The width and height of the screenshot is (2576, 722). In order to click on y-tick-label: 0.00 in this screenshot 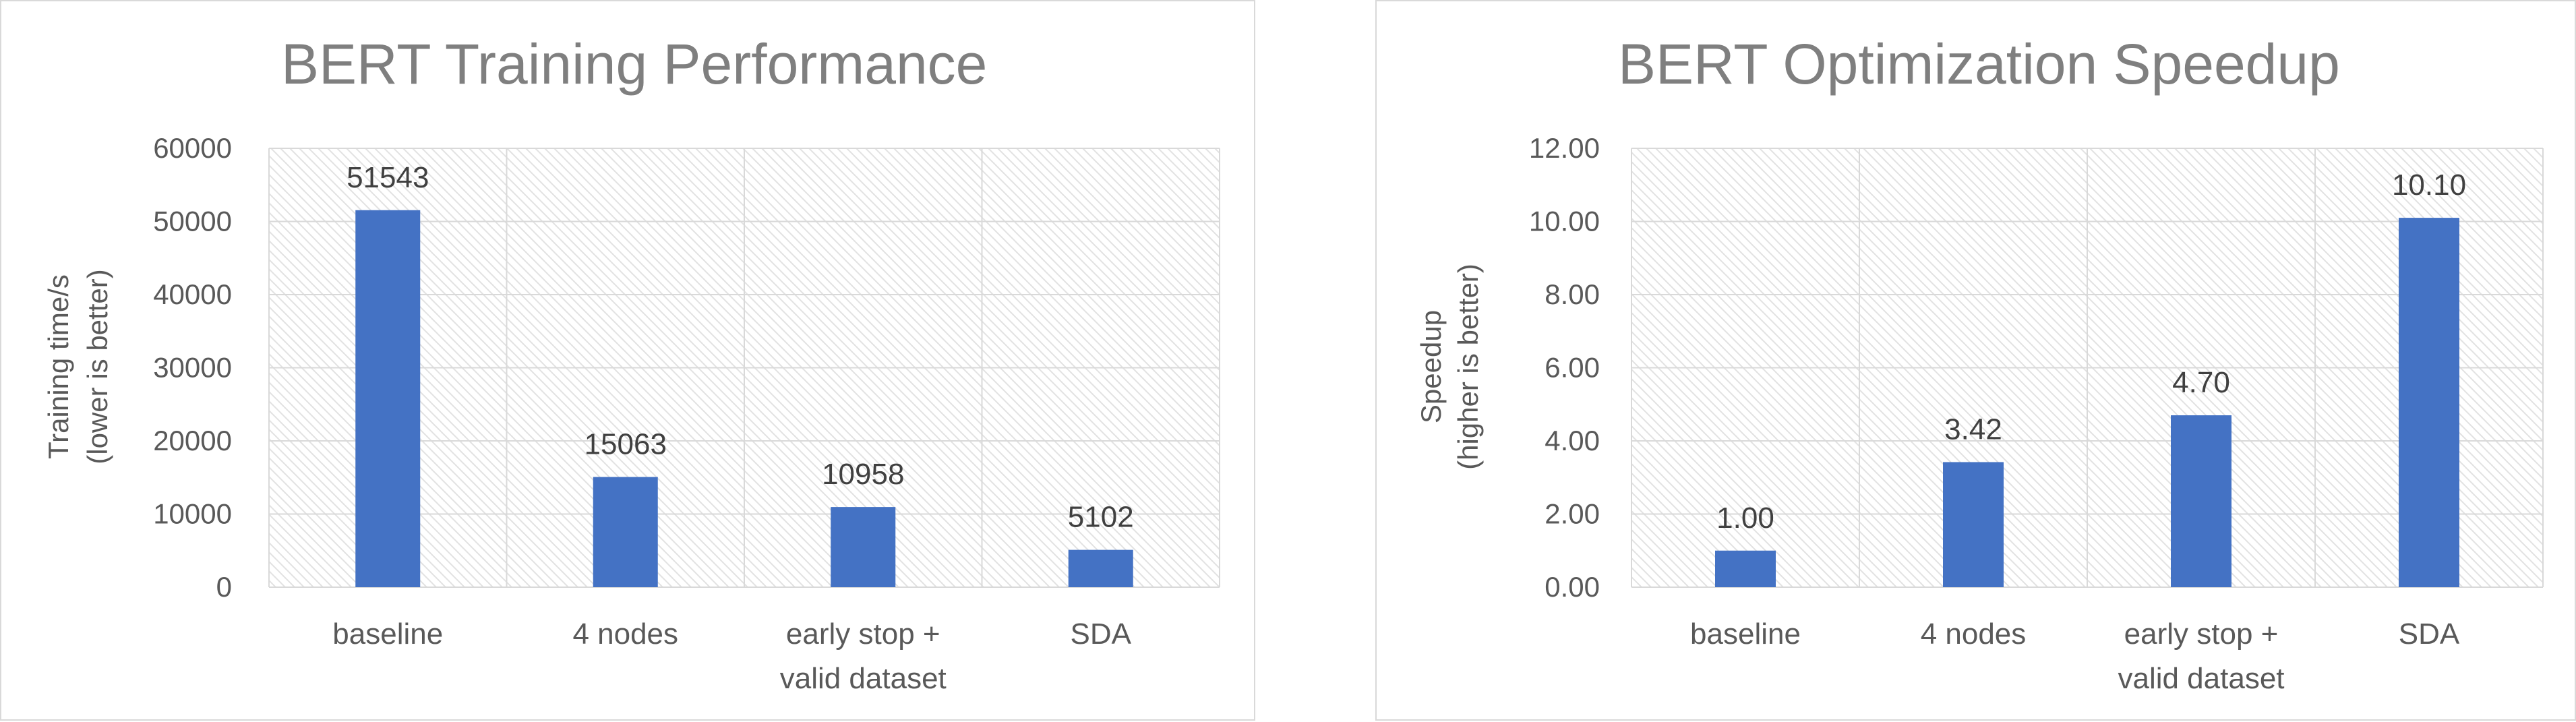, I will do `click(1572, 587)`.